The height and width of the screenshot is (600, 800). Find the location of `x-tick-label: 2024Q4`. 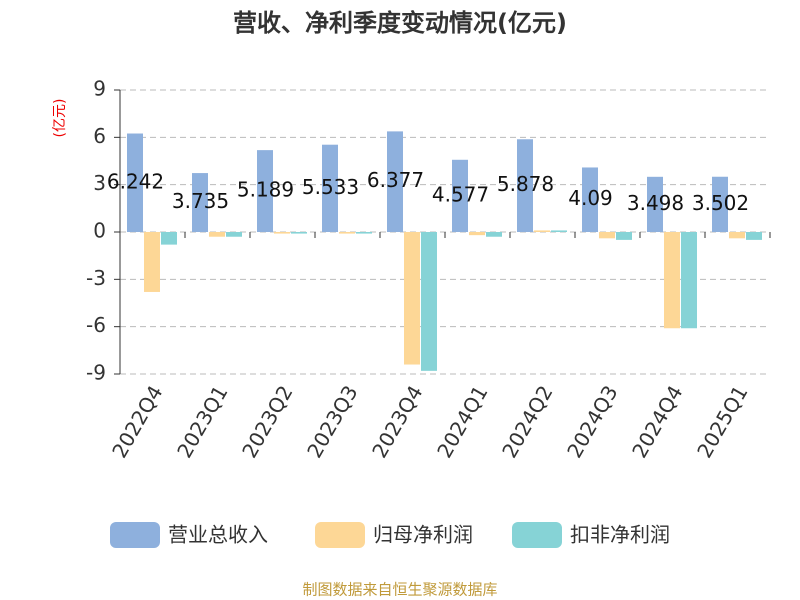

x-tick-label: 2024Q4 is located at coordinates (657, 421).